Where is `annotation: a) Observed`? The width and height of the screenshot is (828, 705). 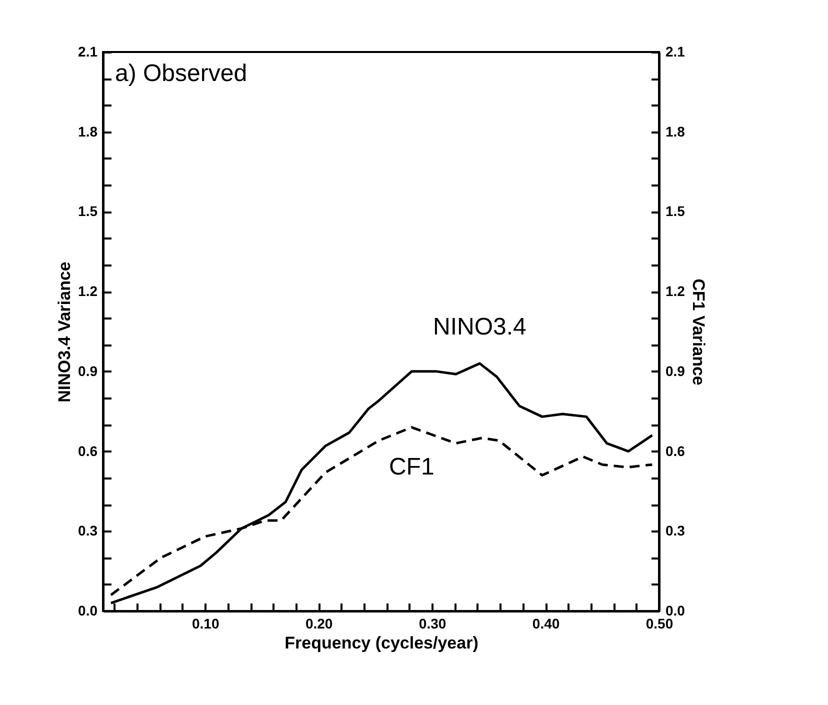 annotation: a) Observed is located at coordinates (181, 73).